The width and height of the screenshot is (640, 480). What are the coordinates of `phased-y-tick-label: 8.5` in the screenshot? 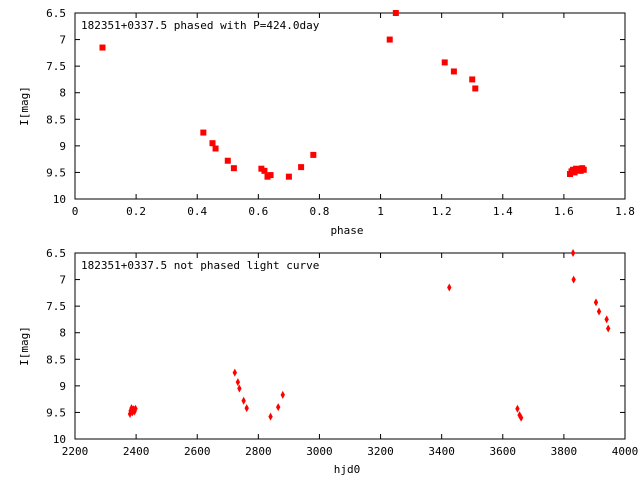 It's located at (56, 119).